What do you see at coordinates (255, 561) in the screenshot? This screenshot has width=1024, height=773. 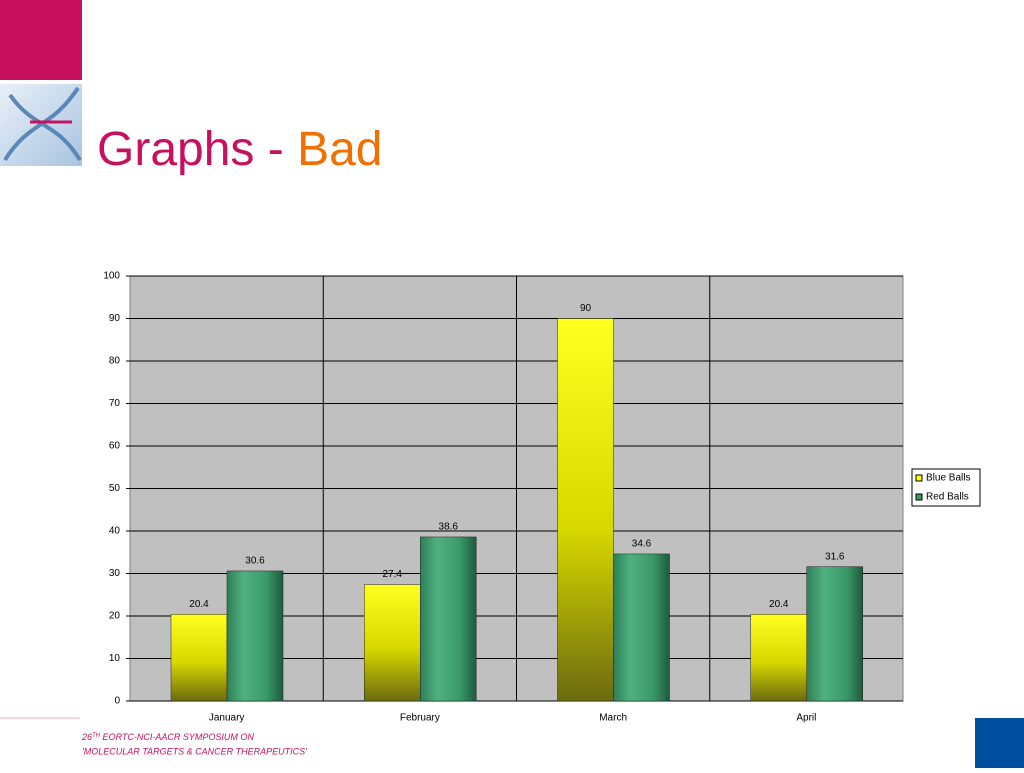 I see `value-label: 30.6` at bounding box center [255, 561].